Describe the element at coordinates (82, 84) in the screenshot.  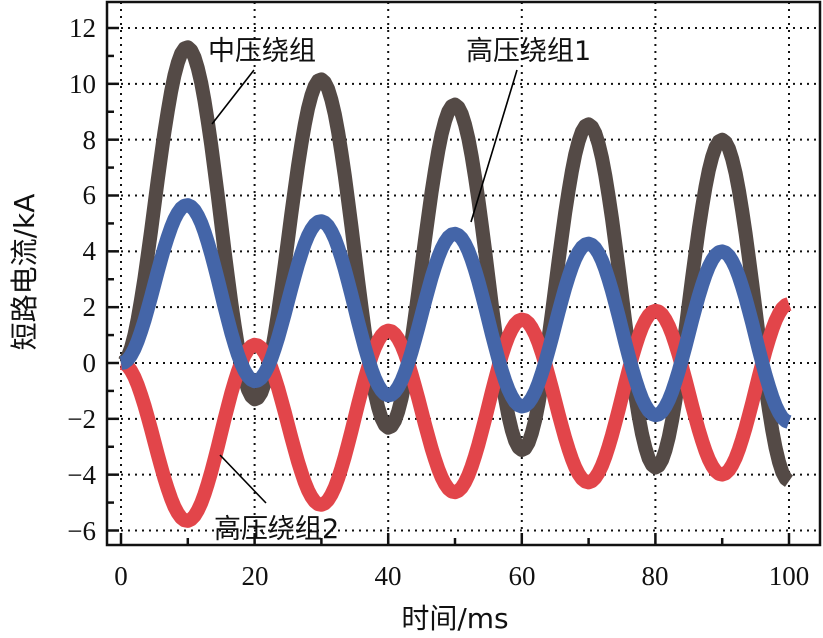
I see `y-tick-label: 10` at that location.